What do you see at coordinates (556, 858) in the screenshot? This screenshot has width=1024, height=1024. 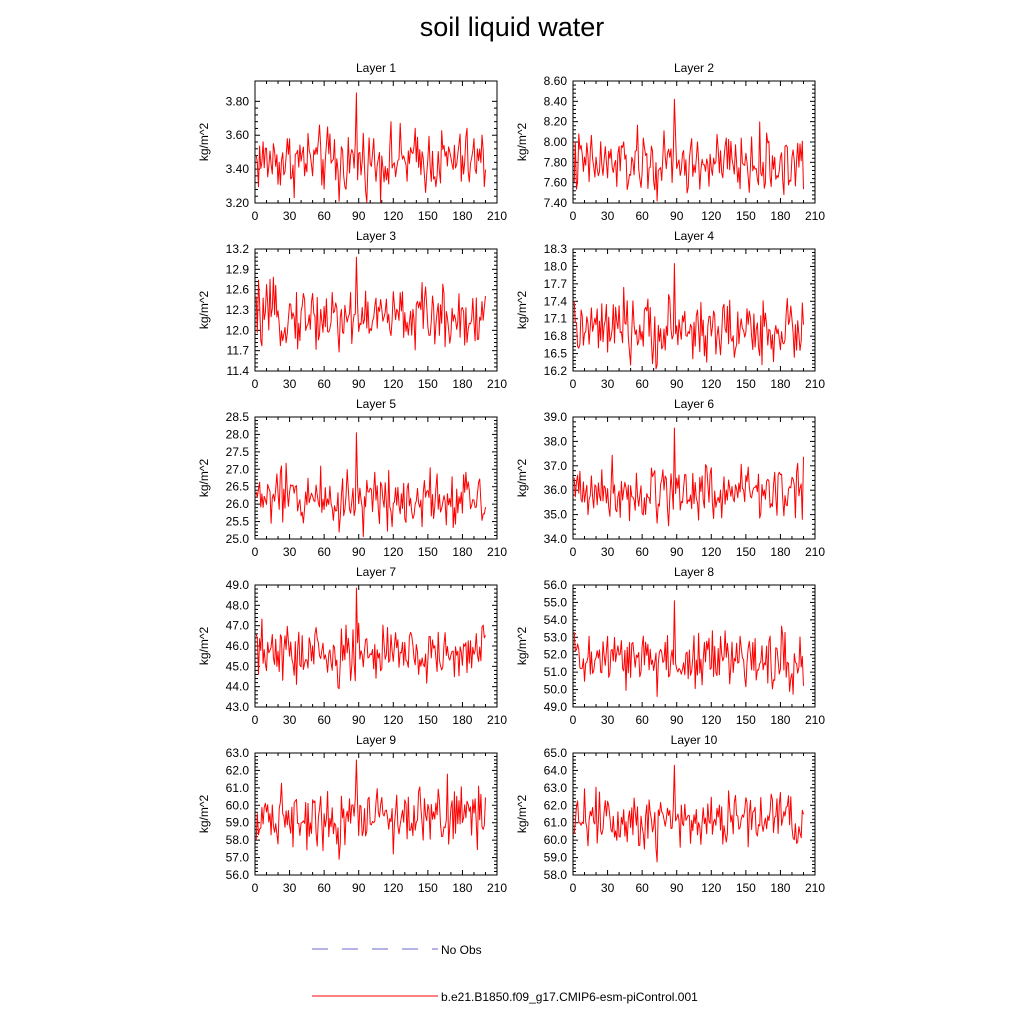 I see `y-tick-label: 59.0` at bounding box center [556, 858].